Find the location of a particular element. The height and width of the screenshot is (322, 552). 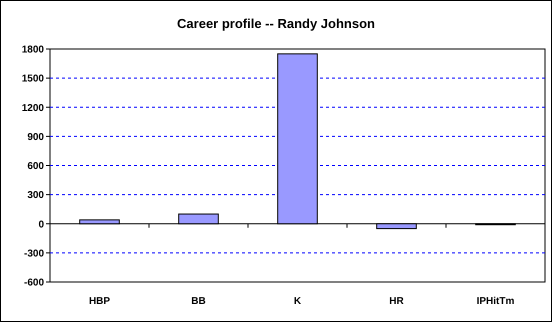

x-tick-label: HBP is located at coordinates (99, 301).